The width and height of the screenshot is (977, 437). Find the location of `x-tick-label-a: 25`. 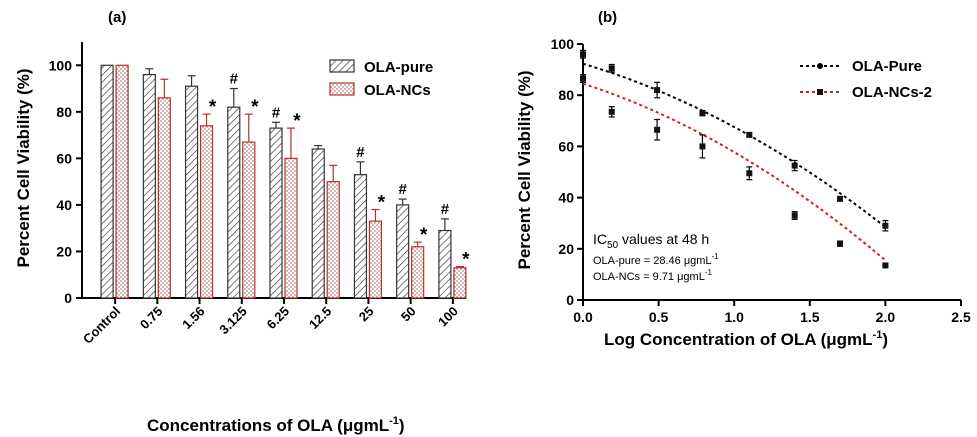

x-tick-label-a: 25 is located at coordinates (366, 314).